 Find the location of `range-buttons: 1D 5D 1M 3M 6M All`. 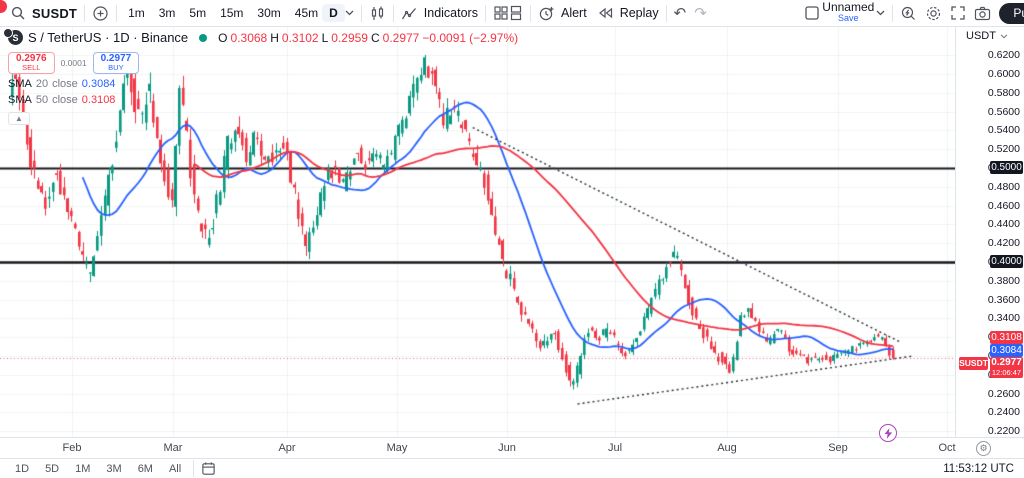

range-buttons: 1D 5D 1M 3M 6M All is located at coordinates (98, 469).